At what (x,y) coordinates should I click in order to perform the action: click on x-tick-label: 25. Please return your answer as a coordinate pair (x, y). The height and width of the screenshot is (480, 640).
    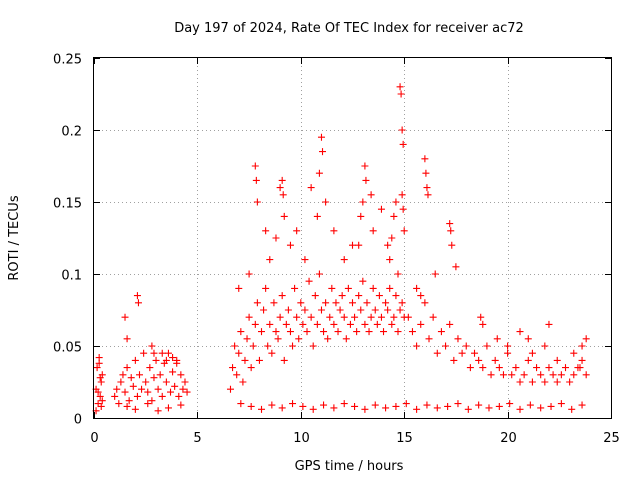
    Looking at the image, I should click on (611, 438).